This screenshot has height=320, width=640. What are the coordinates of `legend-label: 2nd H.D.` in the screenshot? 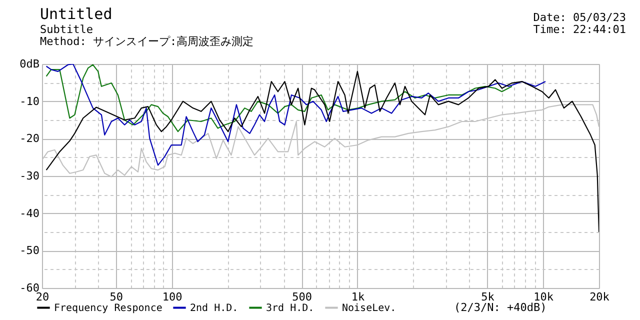 It's located at (214, 308).